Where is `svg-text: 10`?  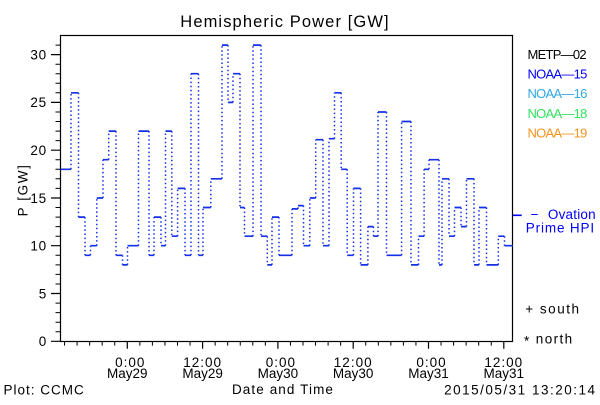
svg-text: 10 is located at coordinates (38, 246).